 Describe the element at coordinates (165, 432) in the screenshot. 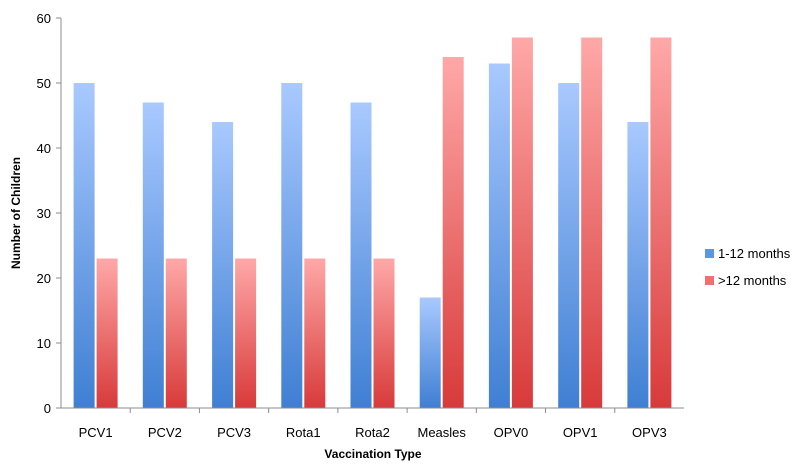

I see `x-tick-label-pcv2: PCV2` at that location.